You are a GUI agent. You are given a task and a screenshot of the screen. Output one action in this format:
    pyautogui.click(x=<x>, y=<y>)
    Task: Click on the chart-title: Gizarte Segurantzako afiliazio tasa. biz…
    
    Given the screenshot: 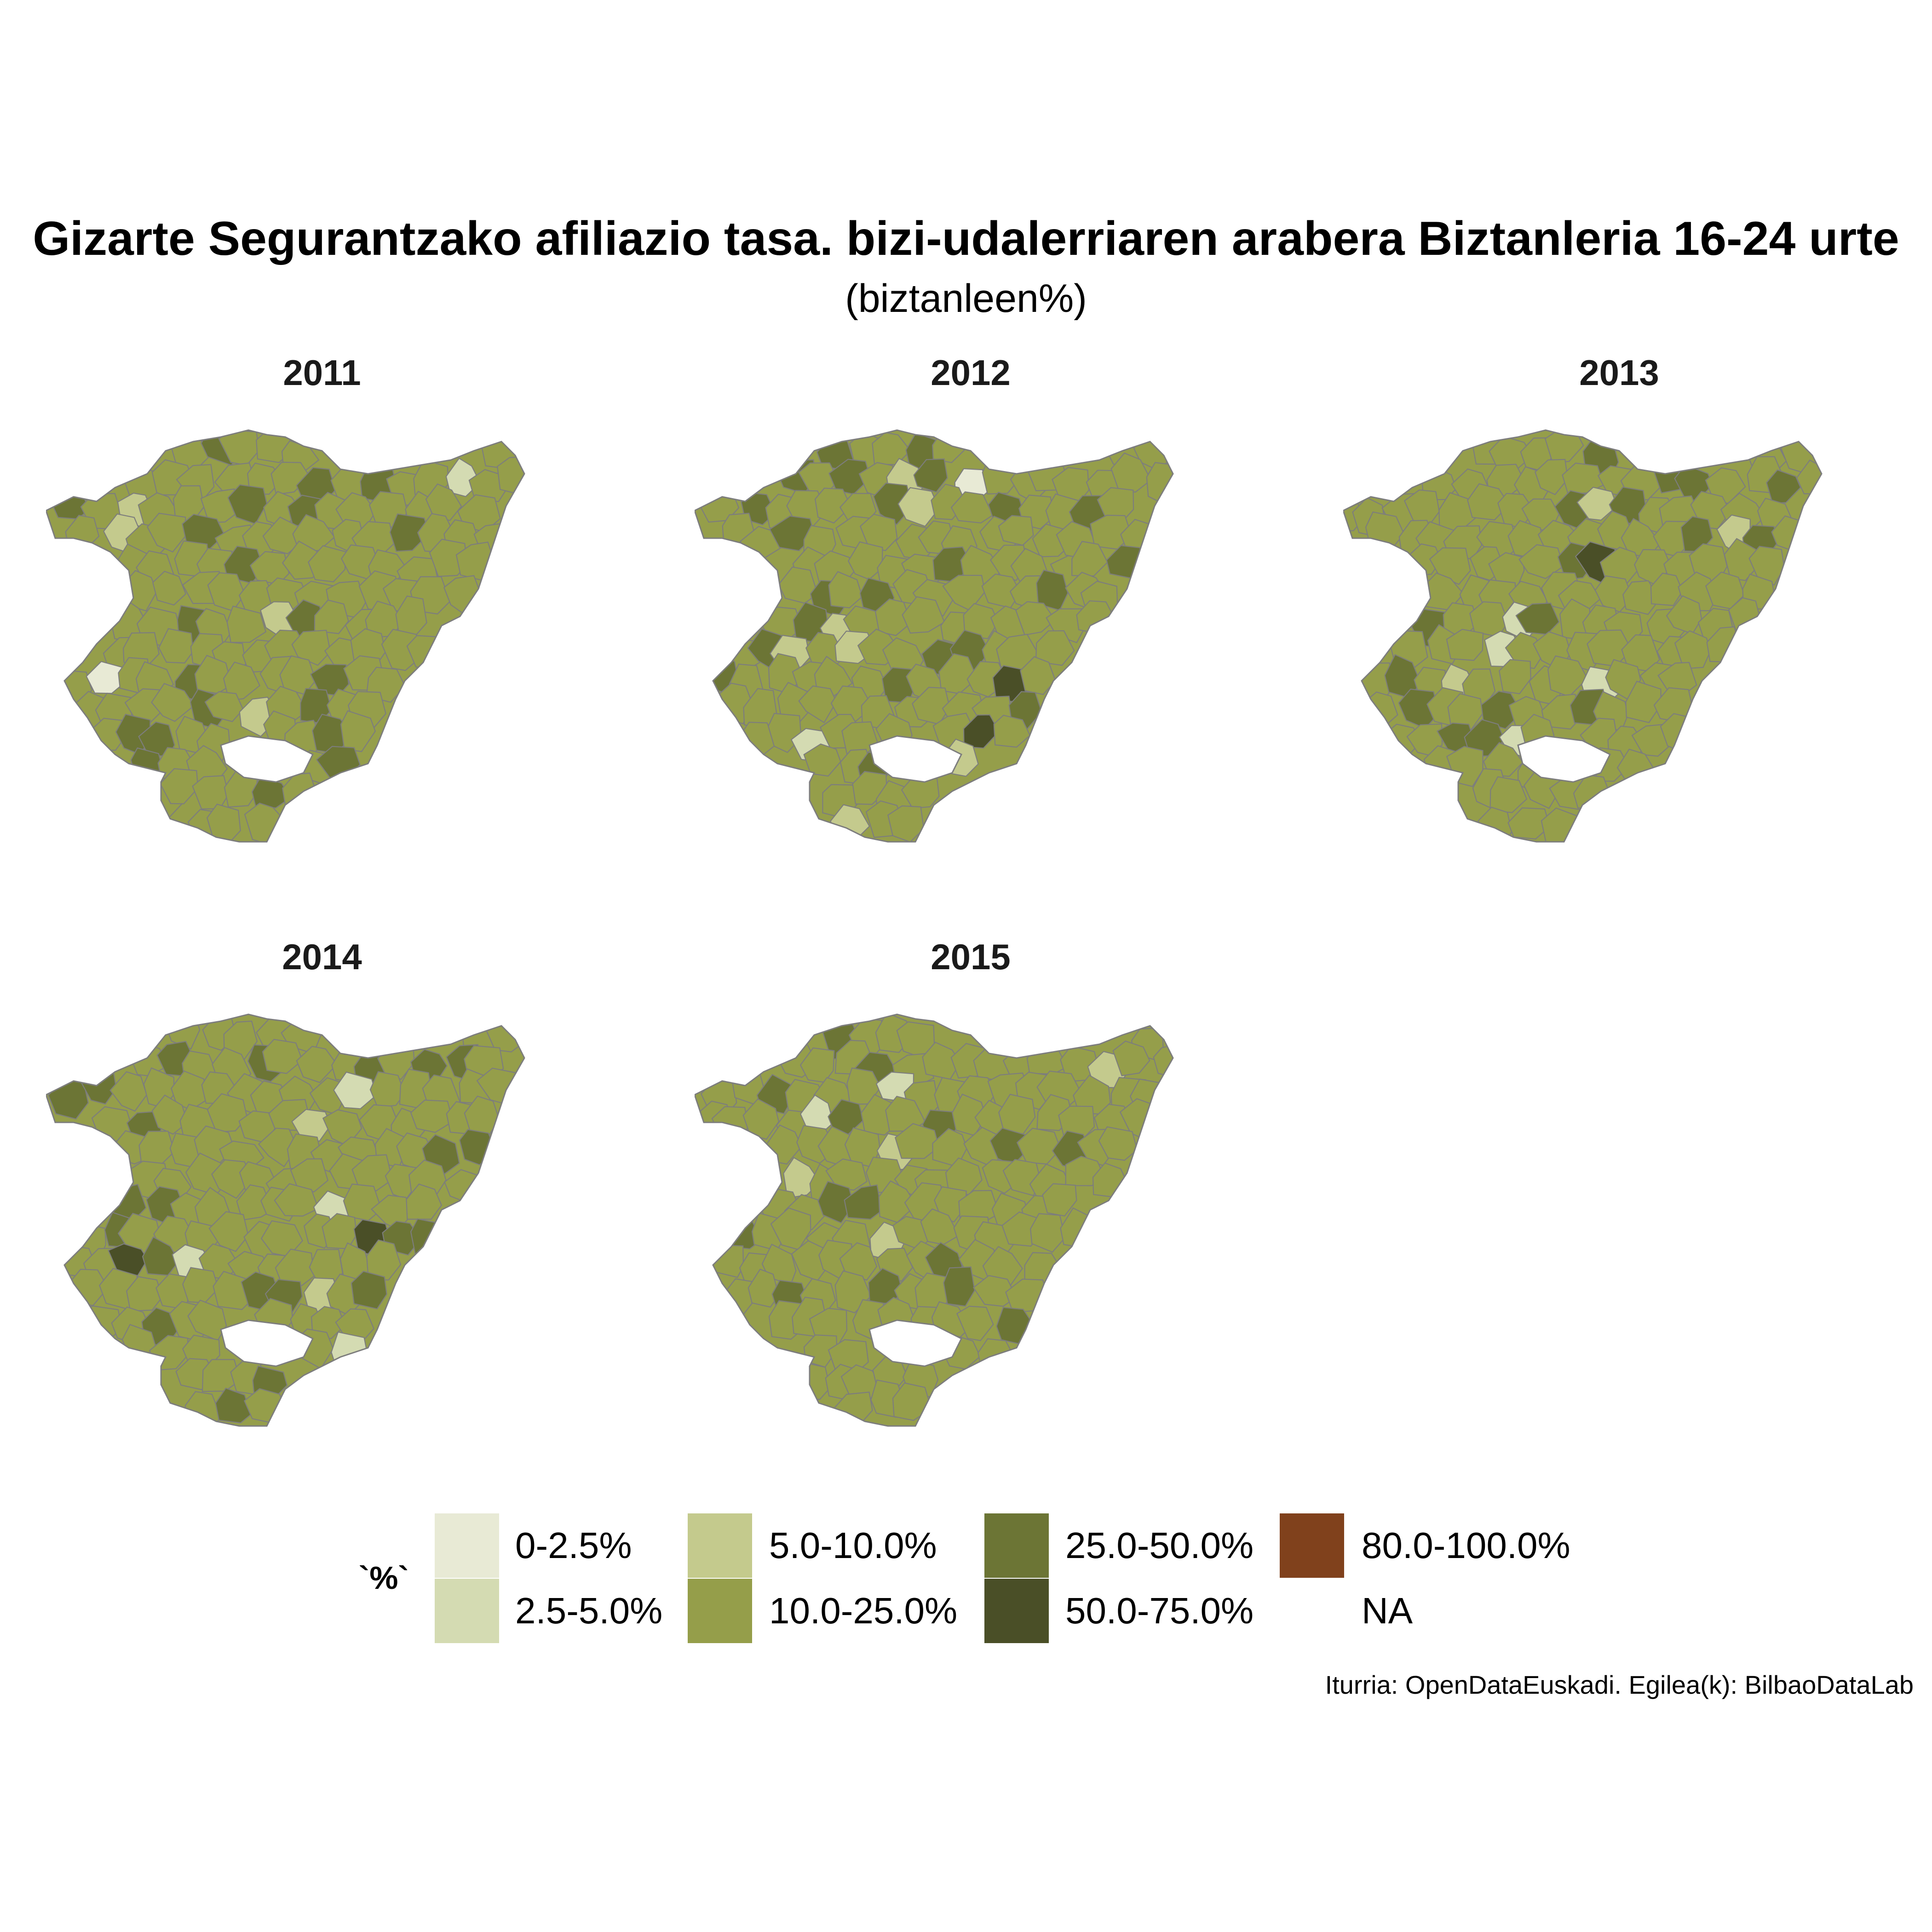 What is the action you would take?
    pyautogui.click(x=966, y=238)
    